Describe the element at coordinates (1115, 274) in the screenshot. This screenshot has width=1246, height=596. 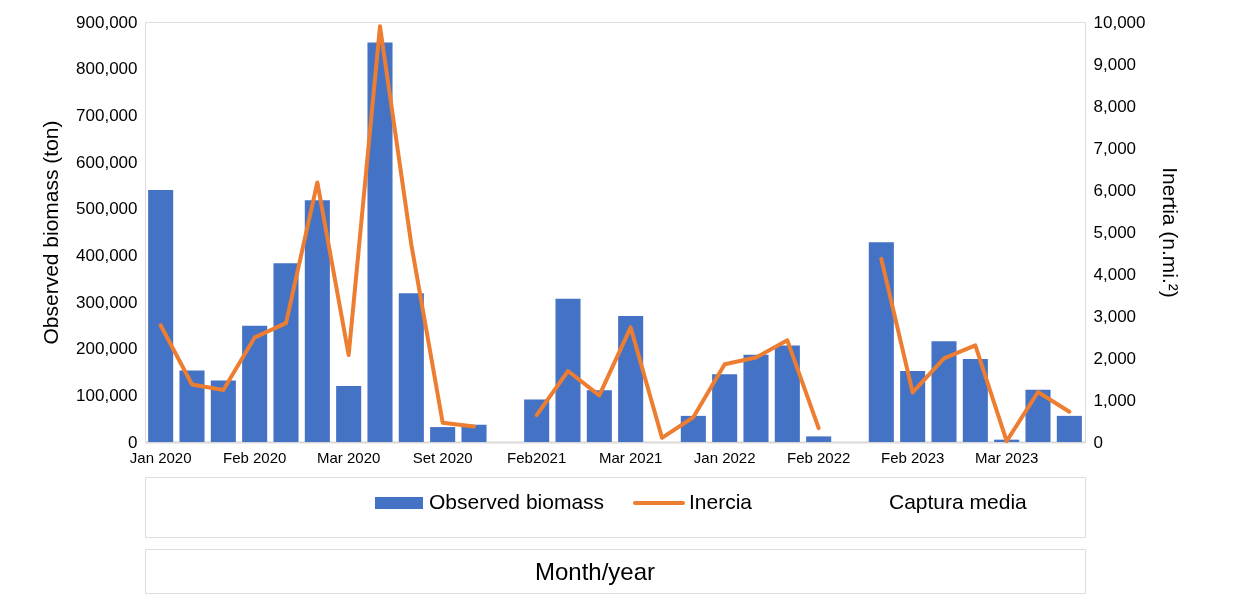
I see `y2-tick-label: 4,000` at that location.